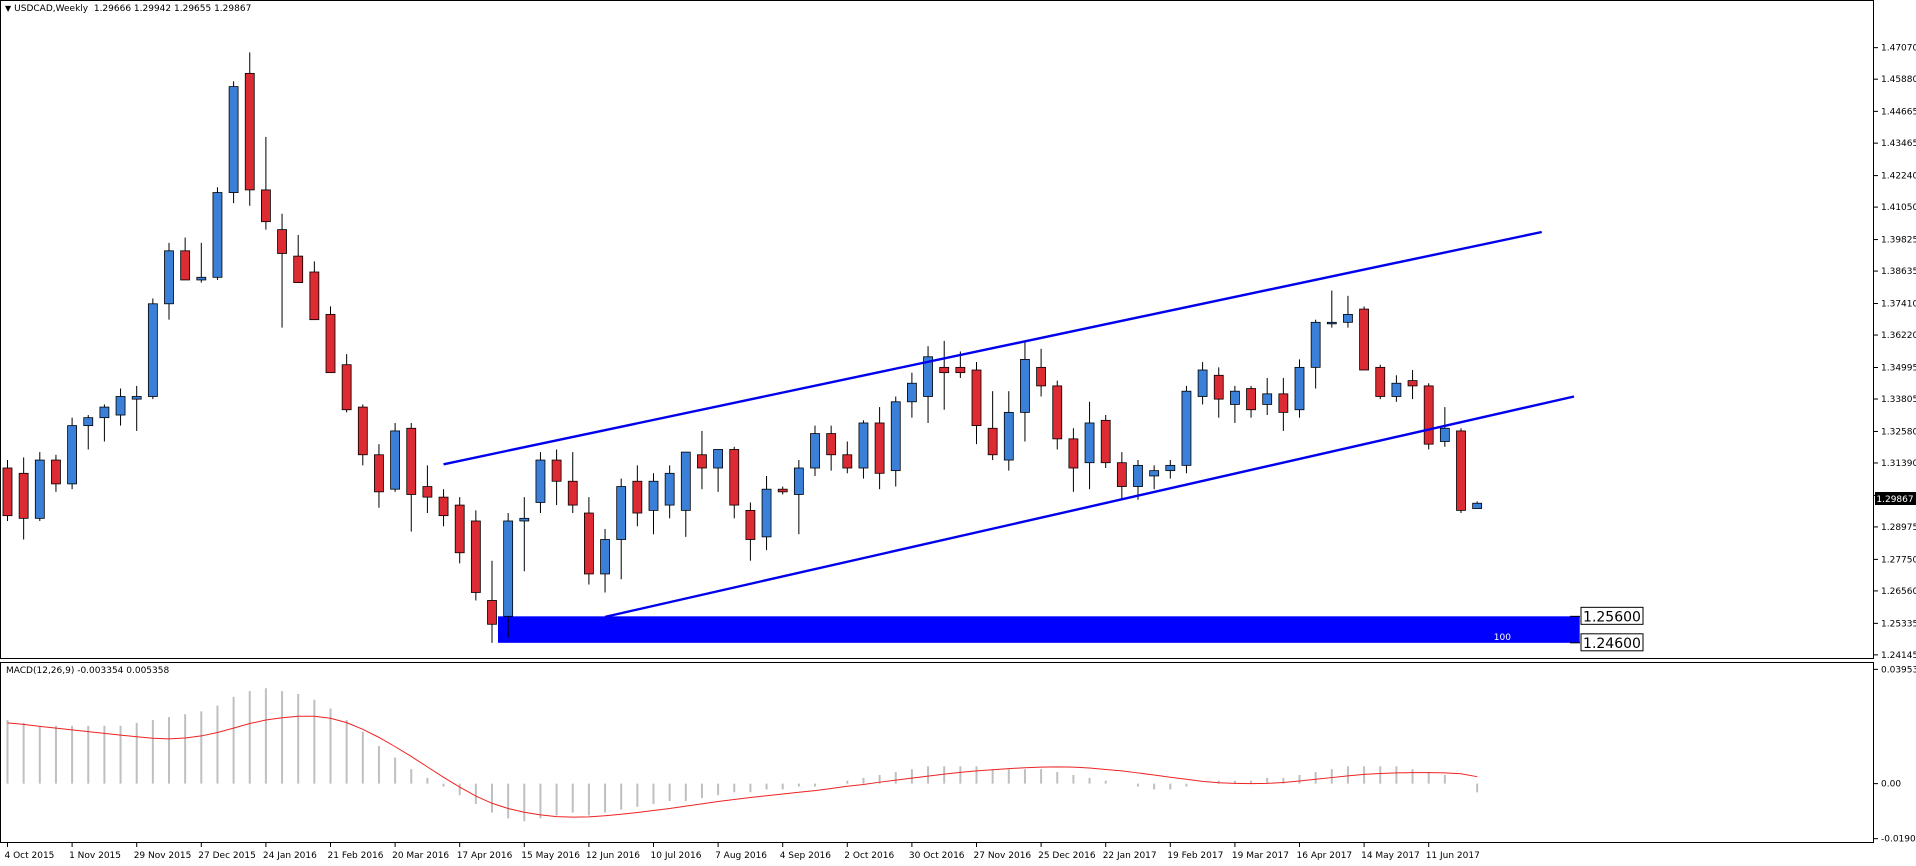 This screenshot has width=1916, height=866. What do you see at coordinates (1898, 592) in the screenshot?
I see `price-tick-label: 1.26560` at bounding box center [1898, 592].